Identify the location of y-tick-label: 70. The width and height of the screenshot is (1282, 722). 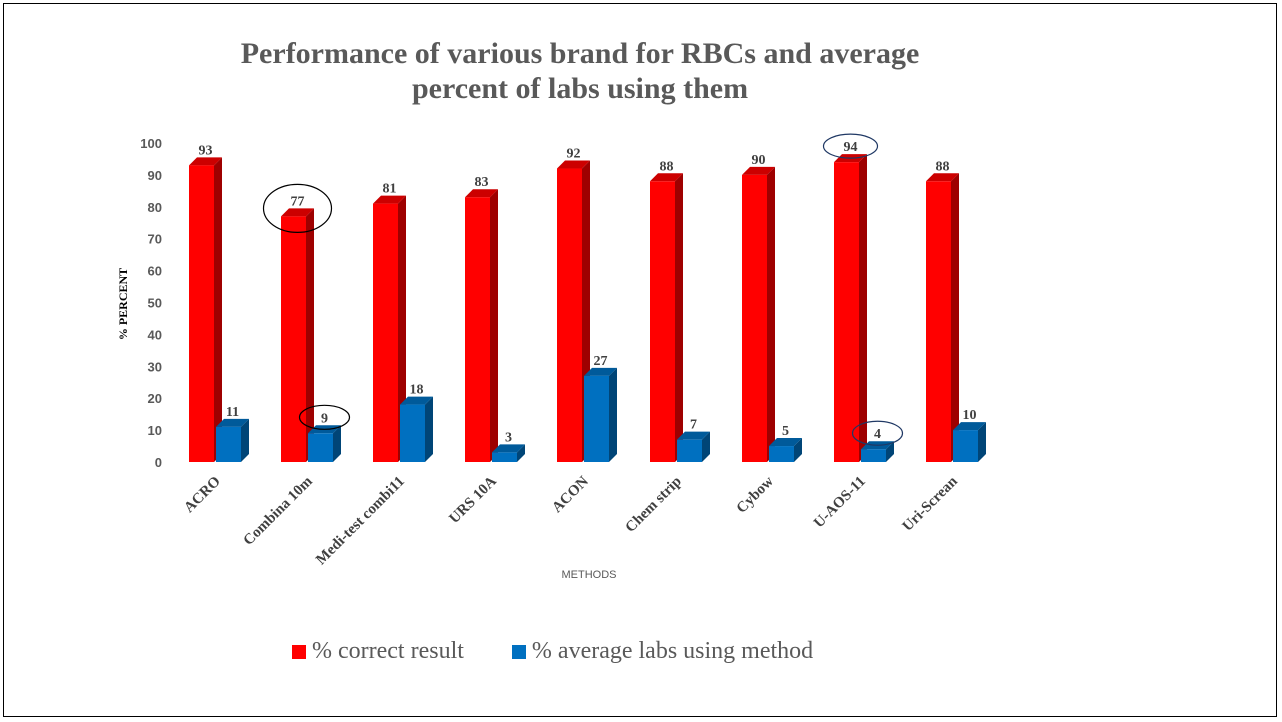
(155, 239).